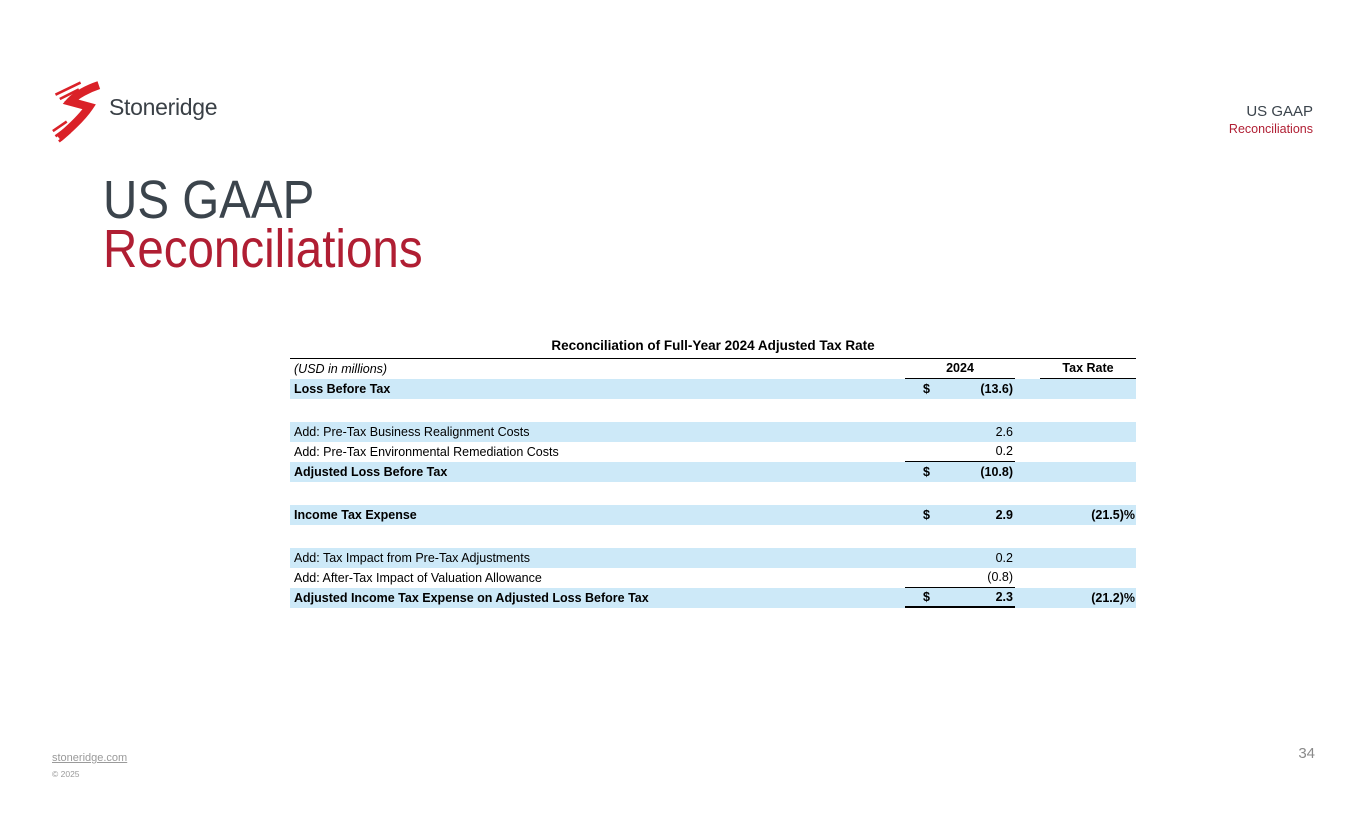  I want to click on row-label: Adjusted Loss Before Tax, so click(371, 471).